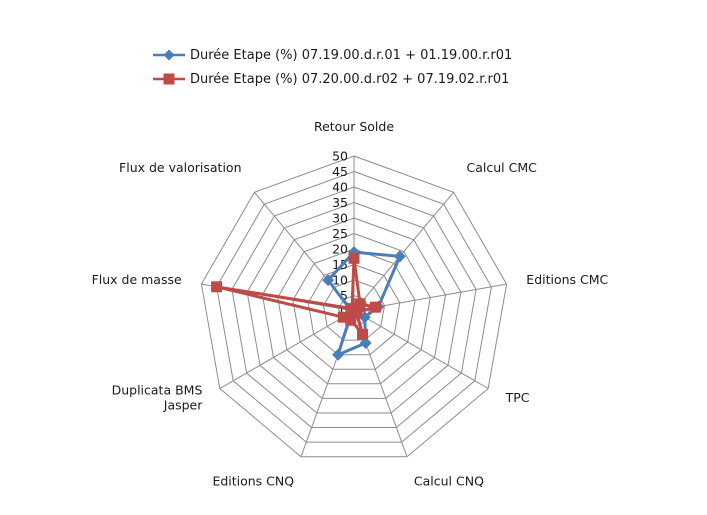 The height and width of the screenshot is (515, 707). What do you see at coordinates (157, 390) in the screenshot?
I see `category-label-line: Duplicata BMS` at bounding box center [157, 390].